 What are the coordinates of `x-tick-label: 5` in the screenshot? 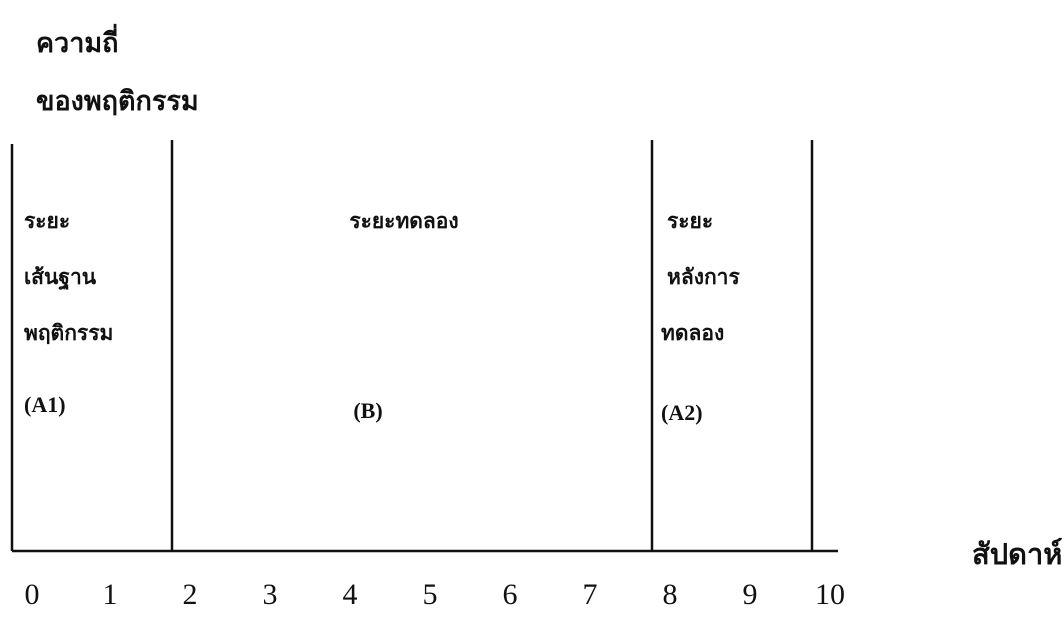 It's located at (430, 594).